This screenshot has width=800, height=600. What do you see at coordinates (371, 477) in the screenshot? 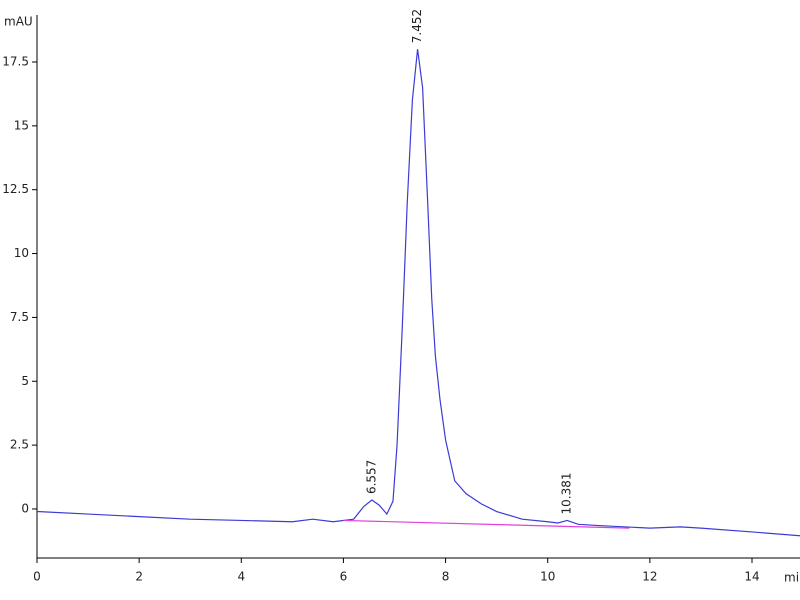
I see `peak-label: 6.557` at bounding box center [371, 477].